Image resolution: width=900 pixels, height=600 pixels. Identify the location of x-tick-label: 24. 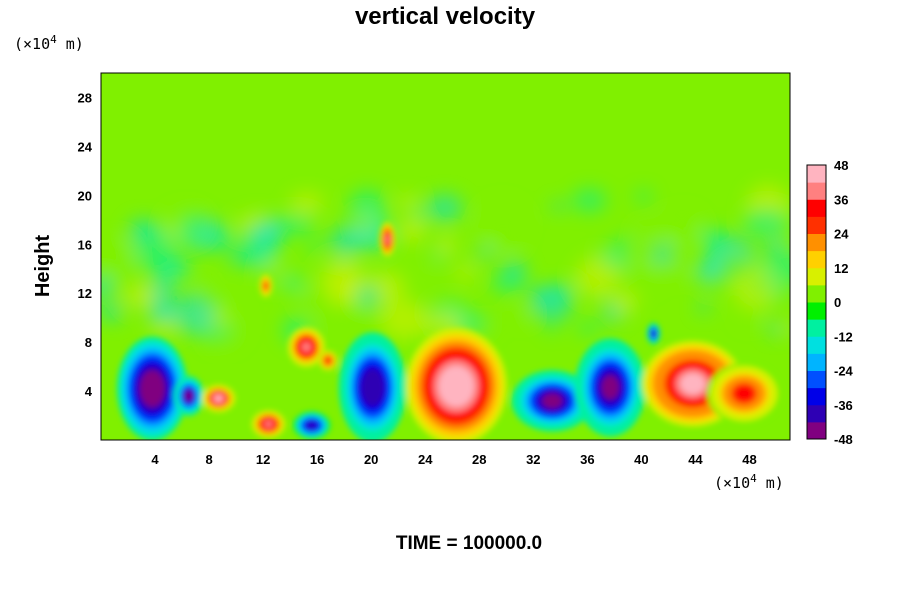
(425, 459).